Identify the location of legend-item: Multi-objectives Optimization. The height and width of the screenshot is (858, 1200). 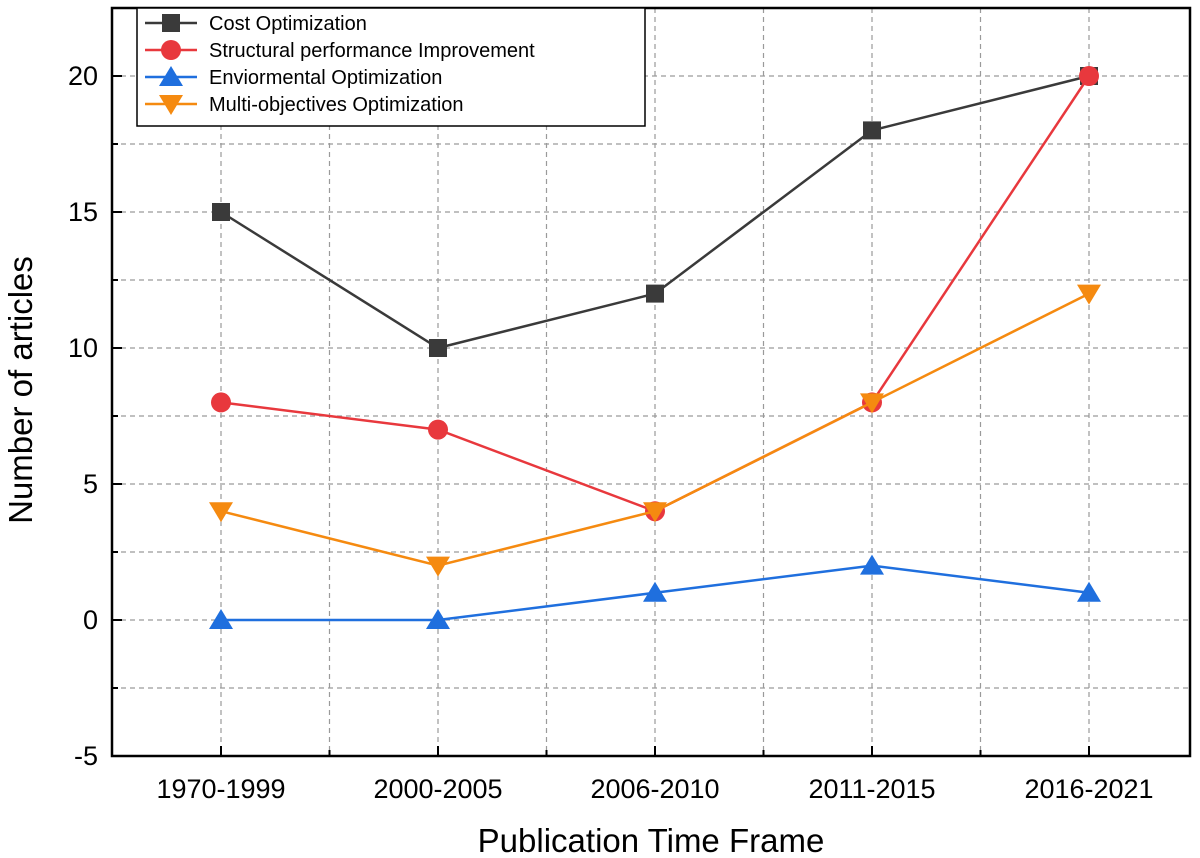
(304, 105).